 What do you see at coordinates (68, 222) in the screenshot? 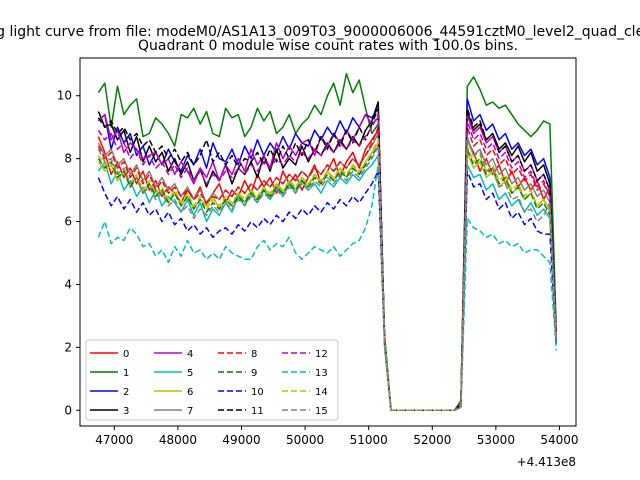
I see `y-tick-label: 6` at bounding box center [68, 222].